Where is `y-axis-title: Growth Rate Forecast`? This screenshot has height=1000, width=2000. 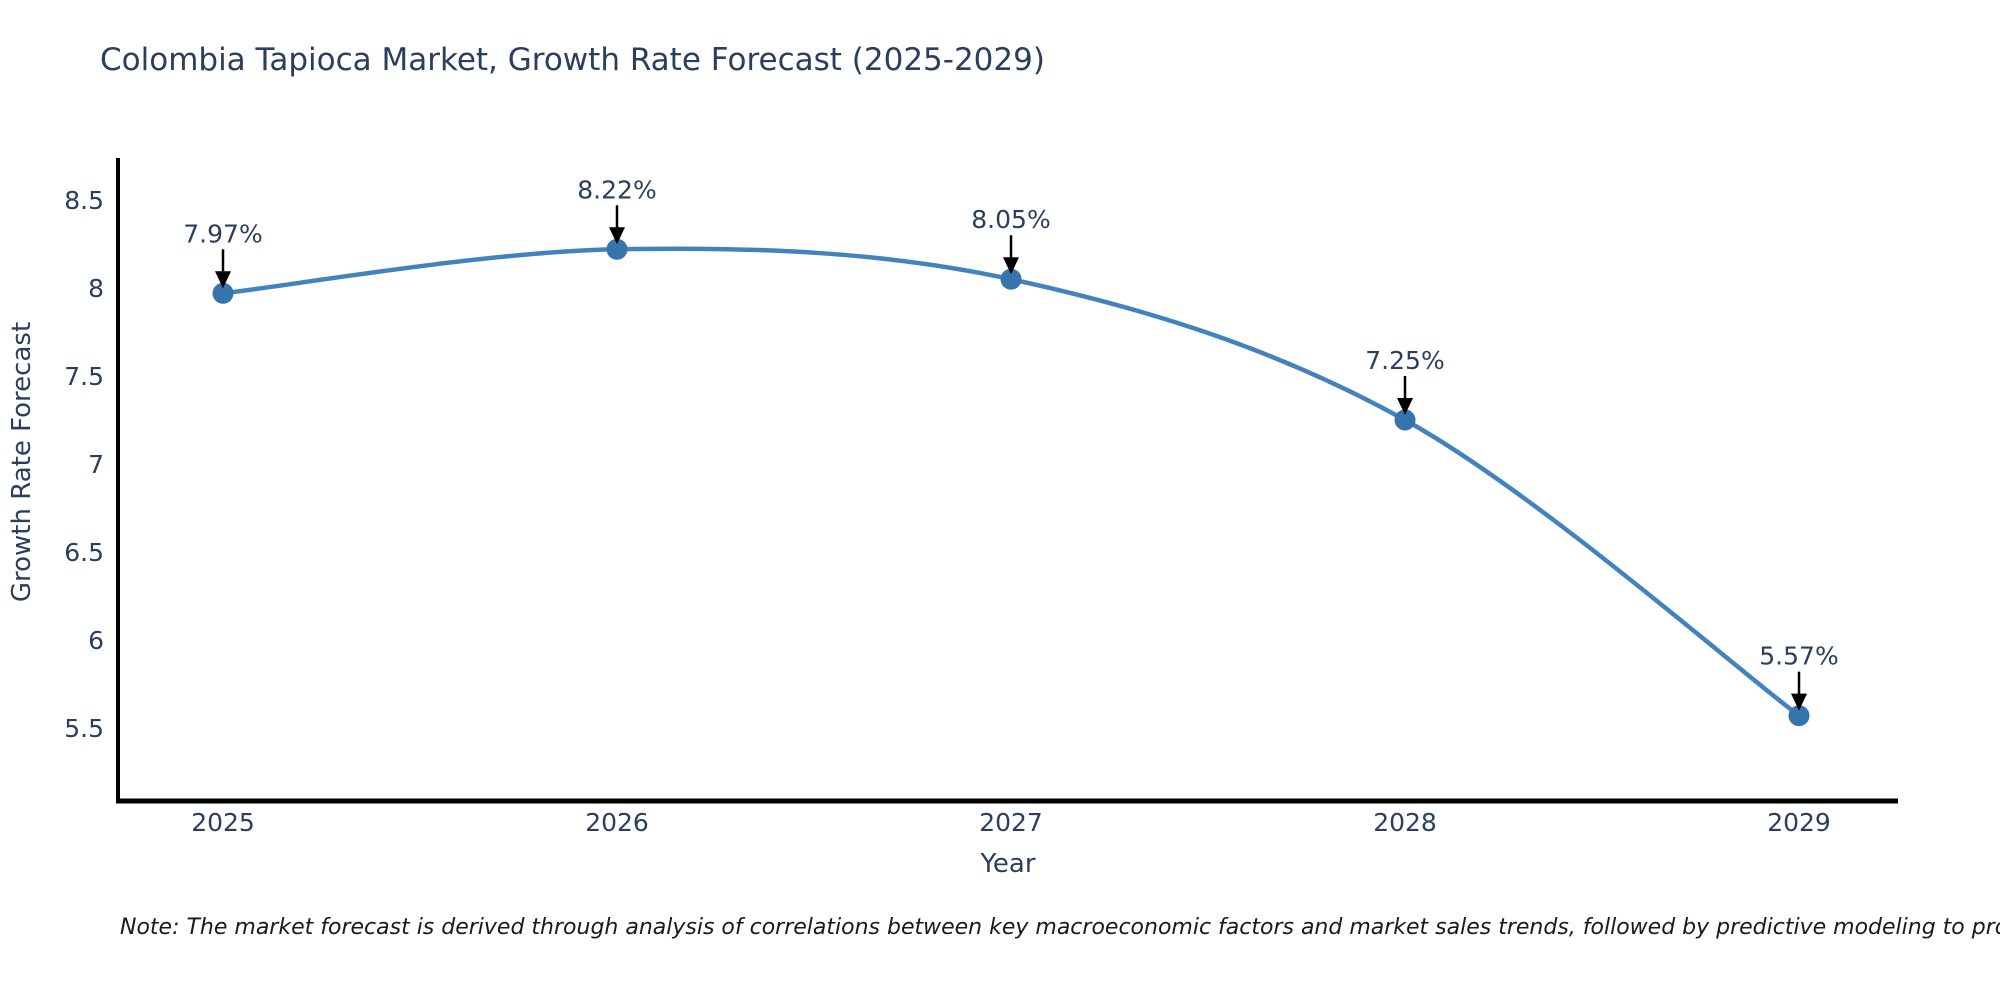
y-axis-title: Growth Rate Forecast is located at coordinates (22, 462).